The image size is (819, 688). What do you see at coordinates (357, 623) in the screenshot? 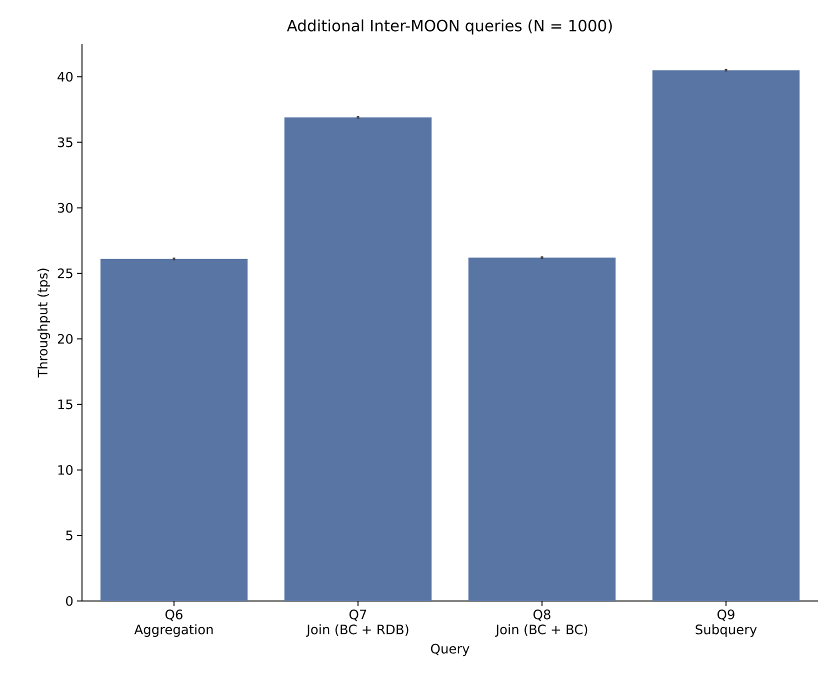
I see `x-tick-label: Q7 Join (BC + RDB)` at bounding box center [357, 623].